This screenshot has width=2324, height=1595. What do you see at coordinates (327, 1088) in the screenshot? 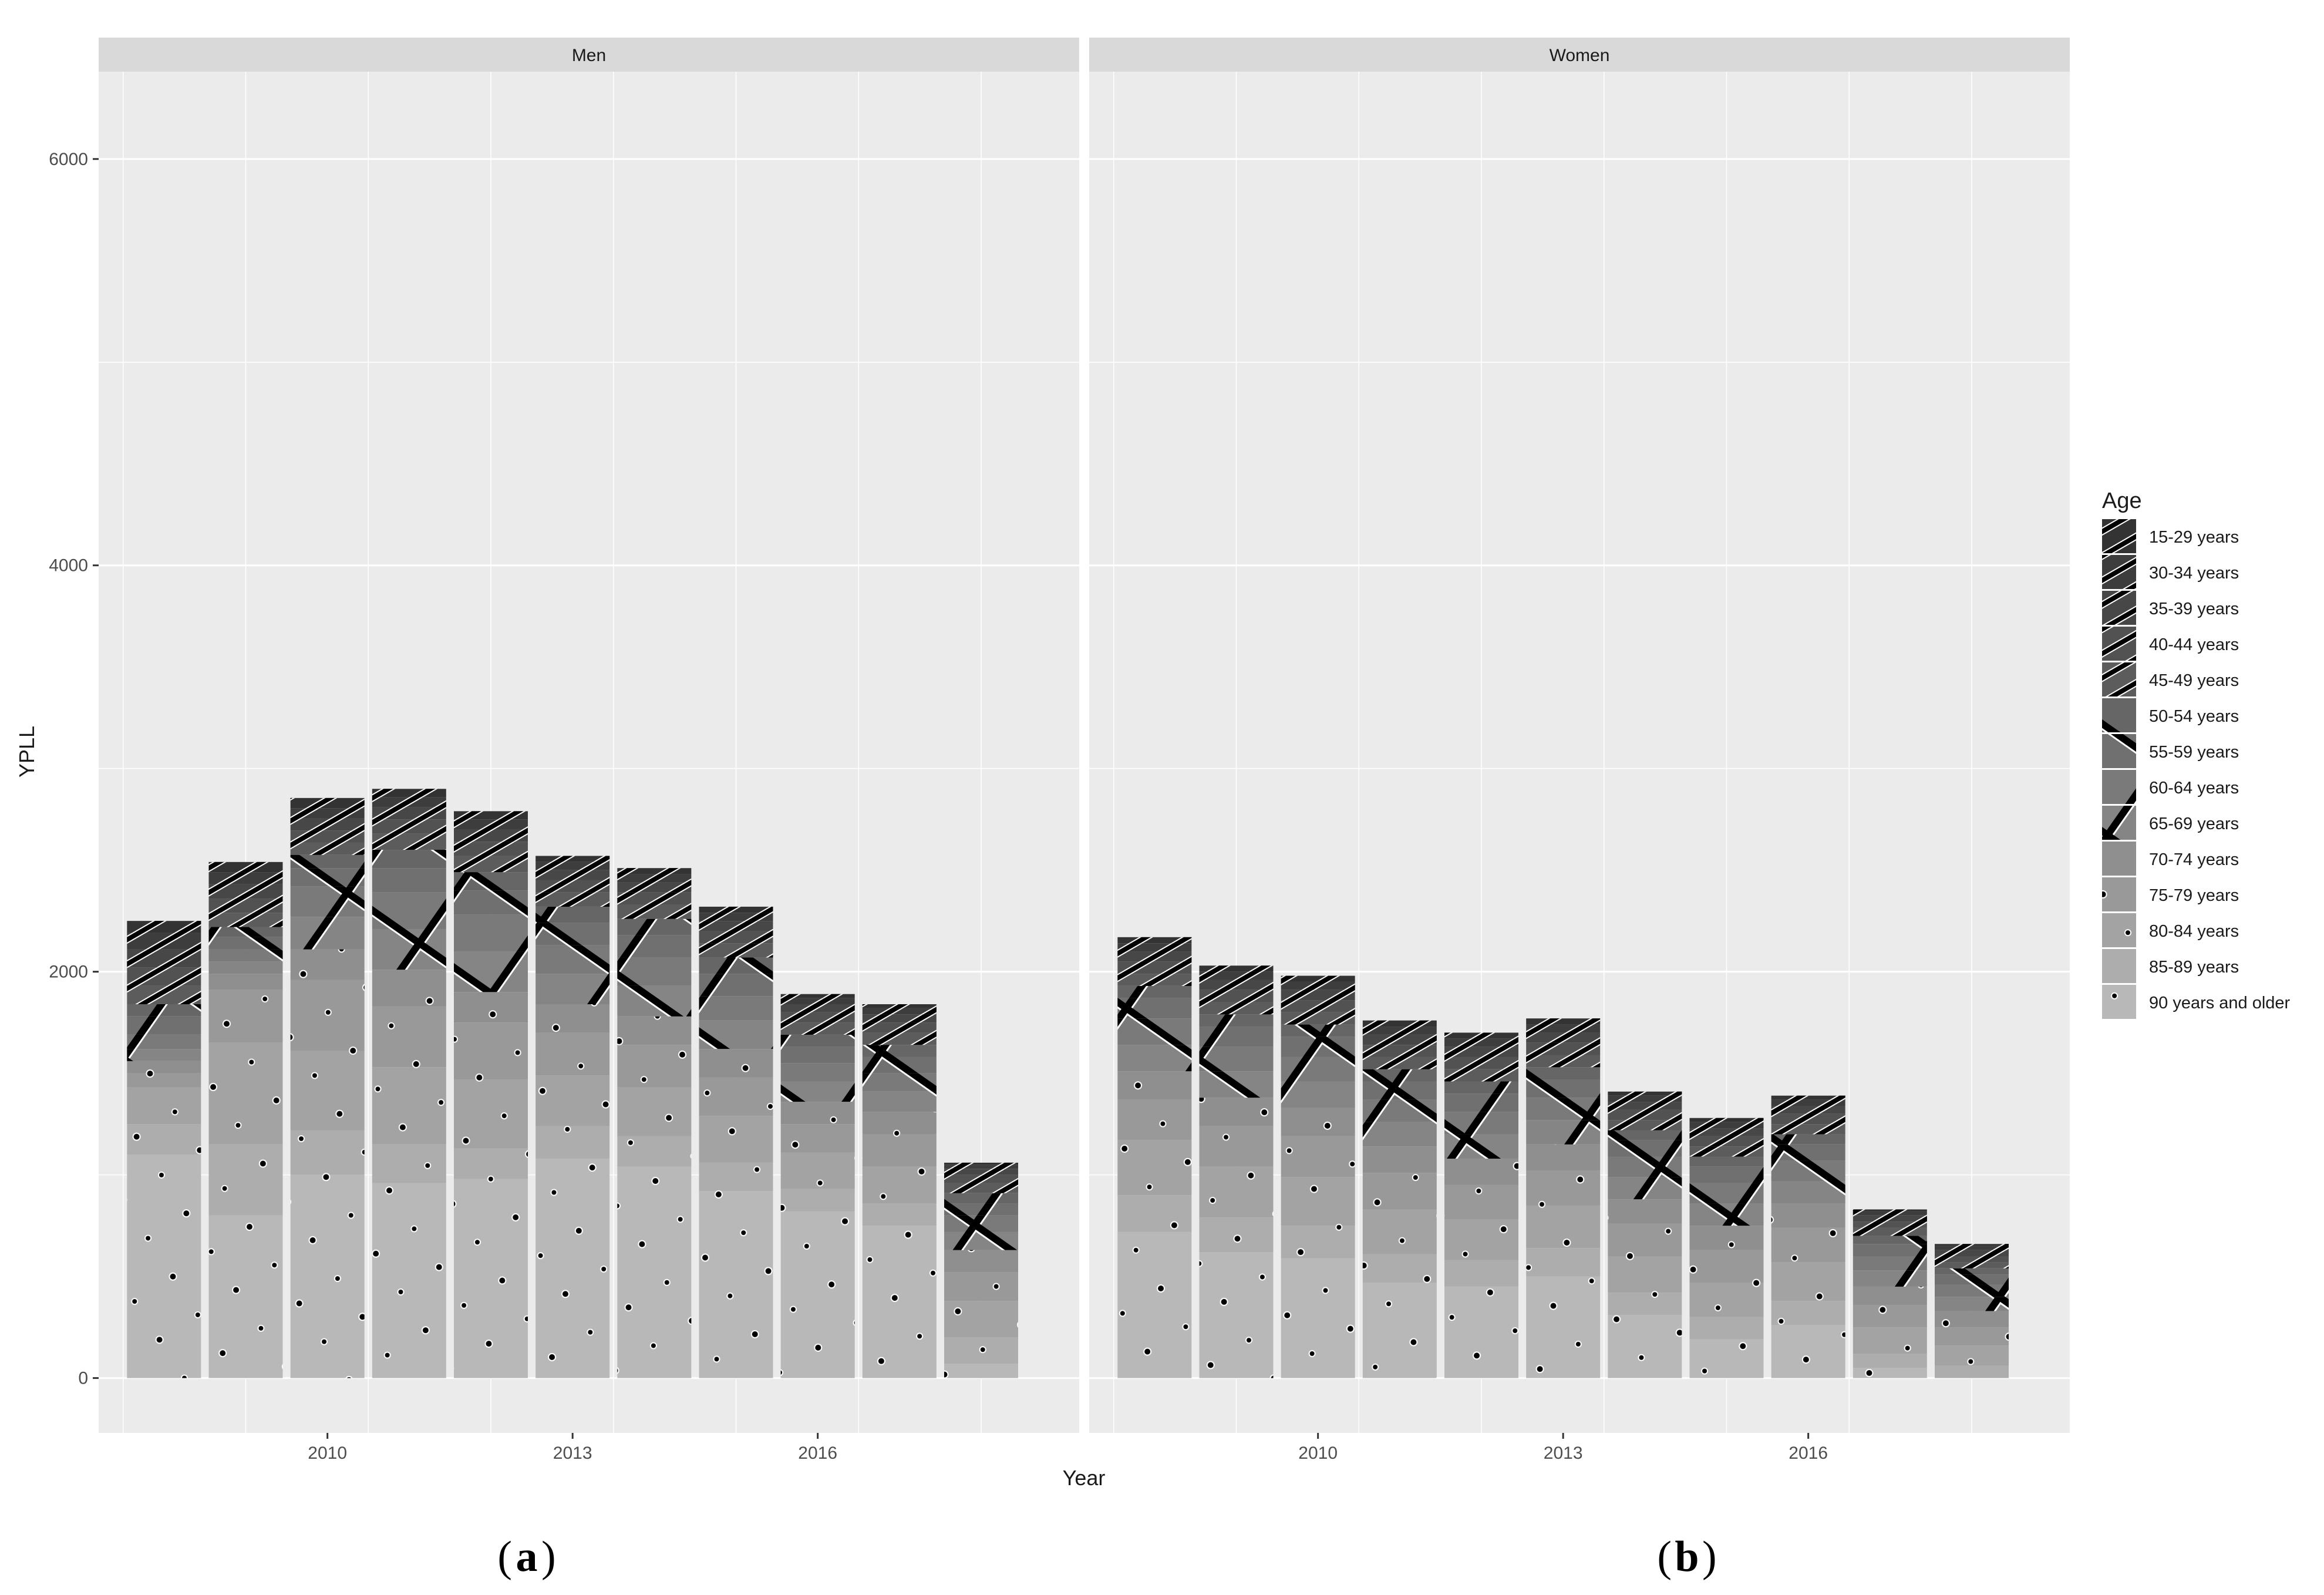
I see `bar-stack-2010` at bounding box center [327, 1088].